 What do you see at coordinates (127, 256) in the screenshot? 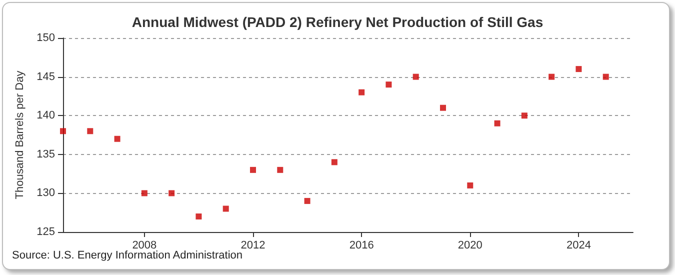
I see `source-note: Source: U.S. Energy Information Administration` at bounding box center [127, 256].